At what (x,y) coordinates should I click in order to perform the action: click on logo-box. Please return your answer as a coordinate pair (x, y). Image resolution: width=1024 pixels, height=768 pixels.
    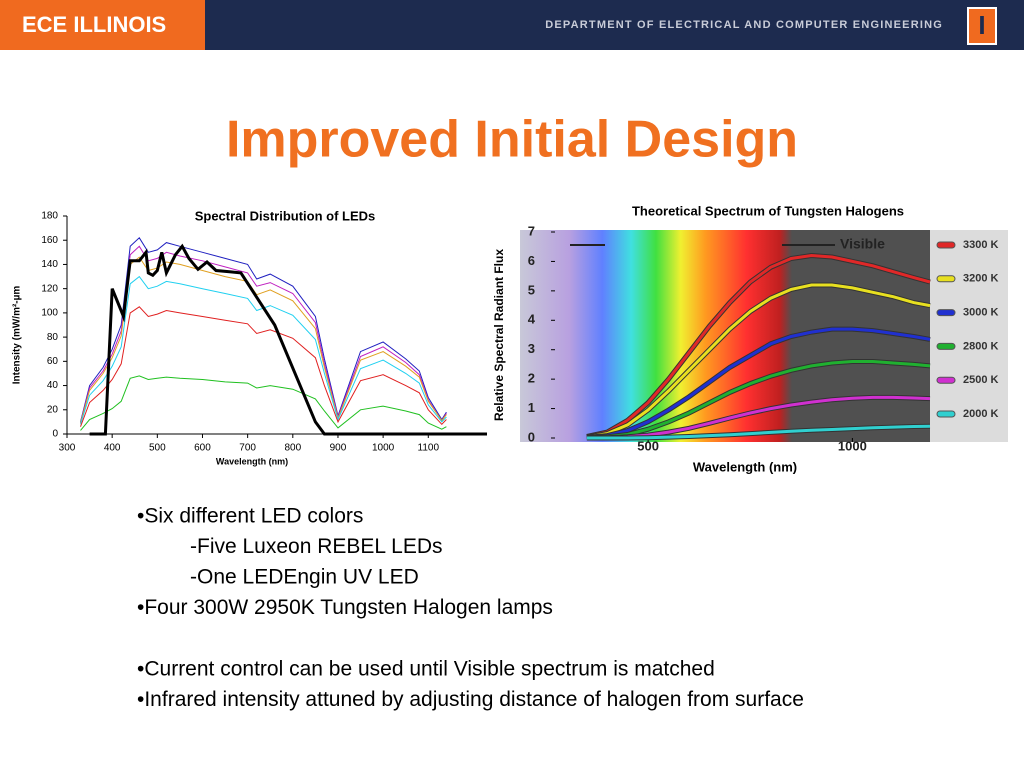
    Looking at the image, I should click on (982, 26).